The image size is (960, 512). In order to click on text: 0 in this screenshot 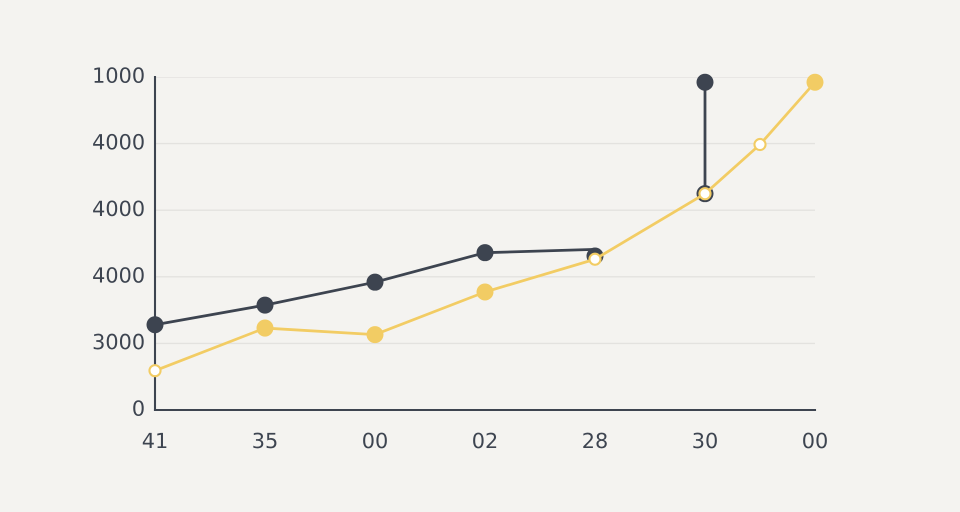, I will do `click(138, 408)`.